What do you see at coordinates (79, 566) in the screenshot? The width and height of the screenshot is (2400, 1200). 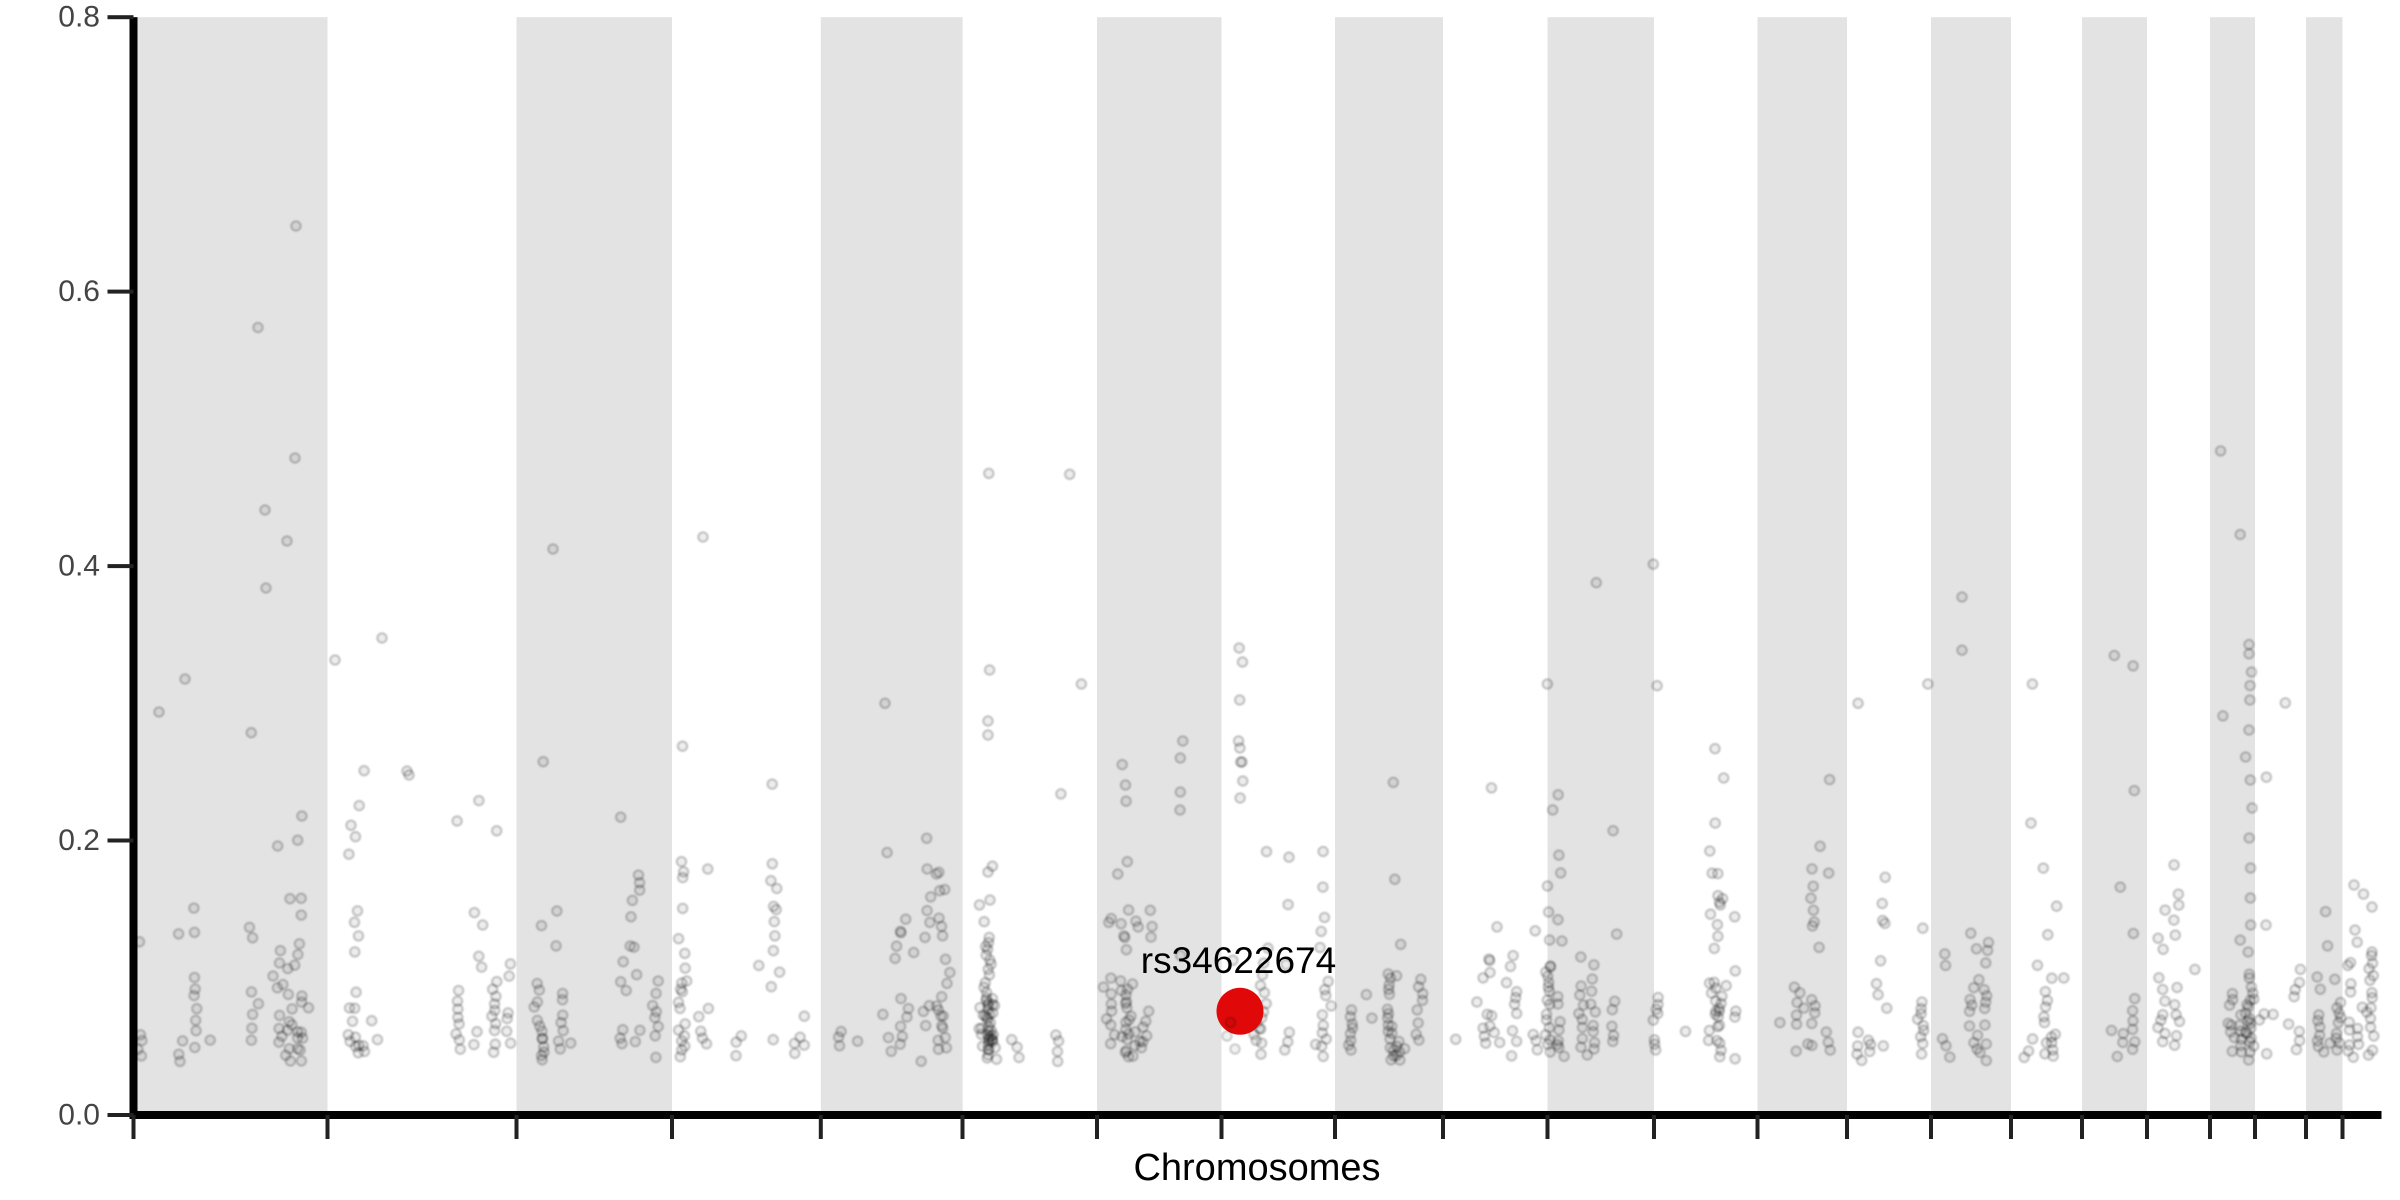 I see `svg-text: 0.4` at bounding box center [79, 566].